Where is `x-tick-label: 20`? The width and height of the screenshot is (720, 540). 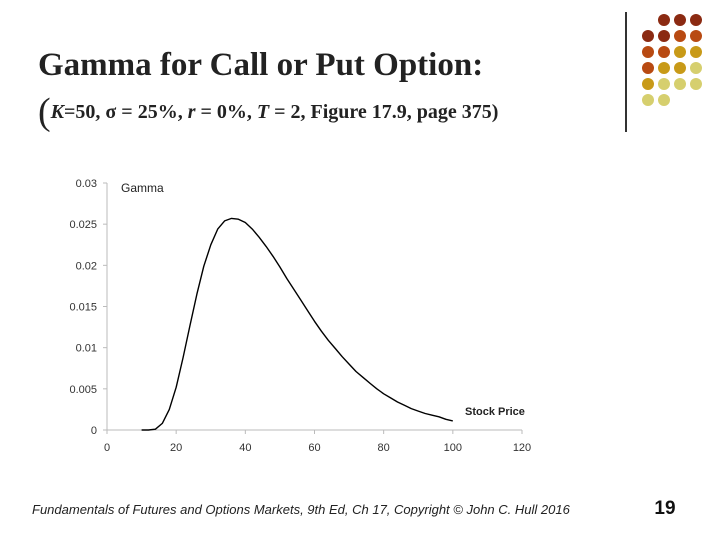
x-tick-label: 20 is located at coordinates (176, 448).